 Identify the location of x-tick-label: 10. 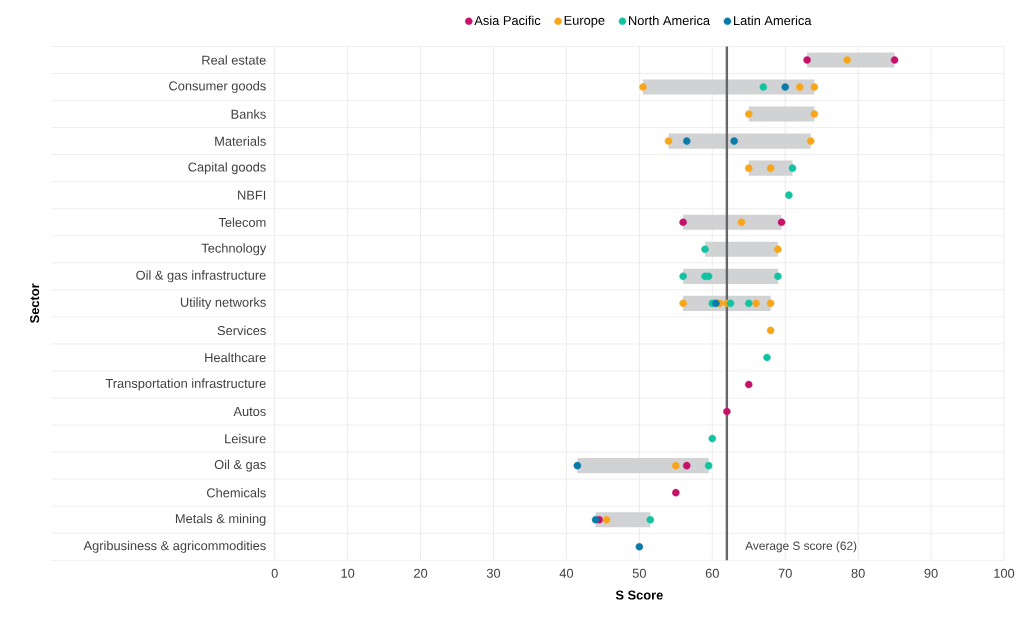
(348, 573).